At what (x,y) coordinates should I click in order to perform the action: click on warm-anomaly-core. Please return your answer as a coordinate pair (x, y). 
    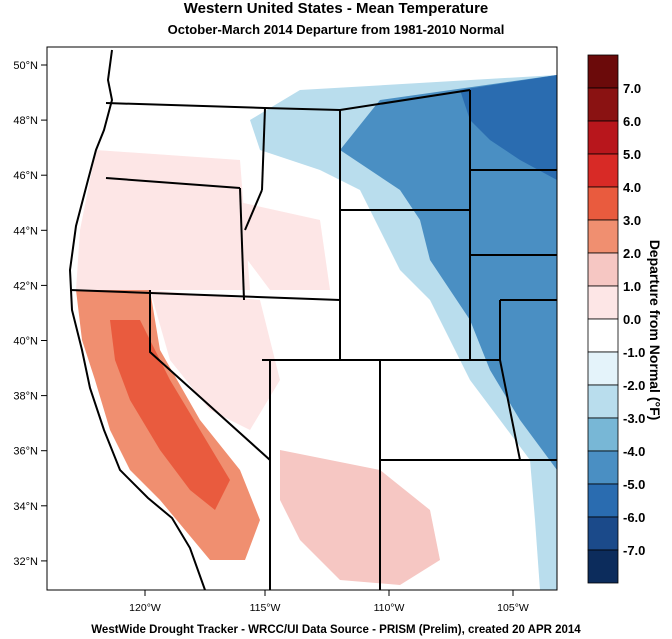
    Looking at the image, I should click on (170, 415).